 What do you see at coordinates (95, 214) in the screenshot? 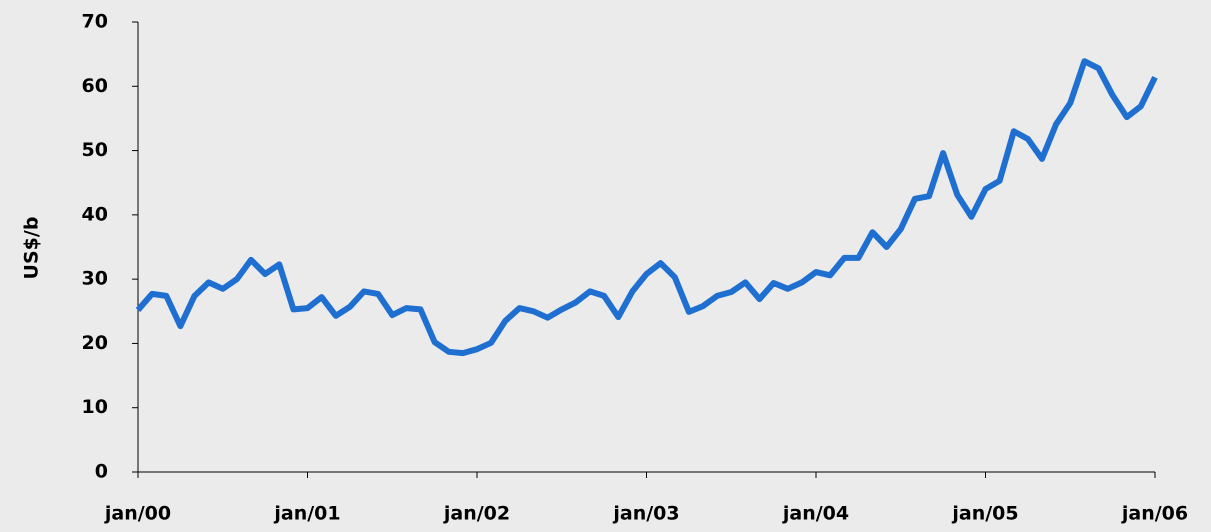
I see `y-tick-label: 40` at bounding box center [95, 214].